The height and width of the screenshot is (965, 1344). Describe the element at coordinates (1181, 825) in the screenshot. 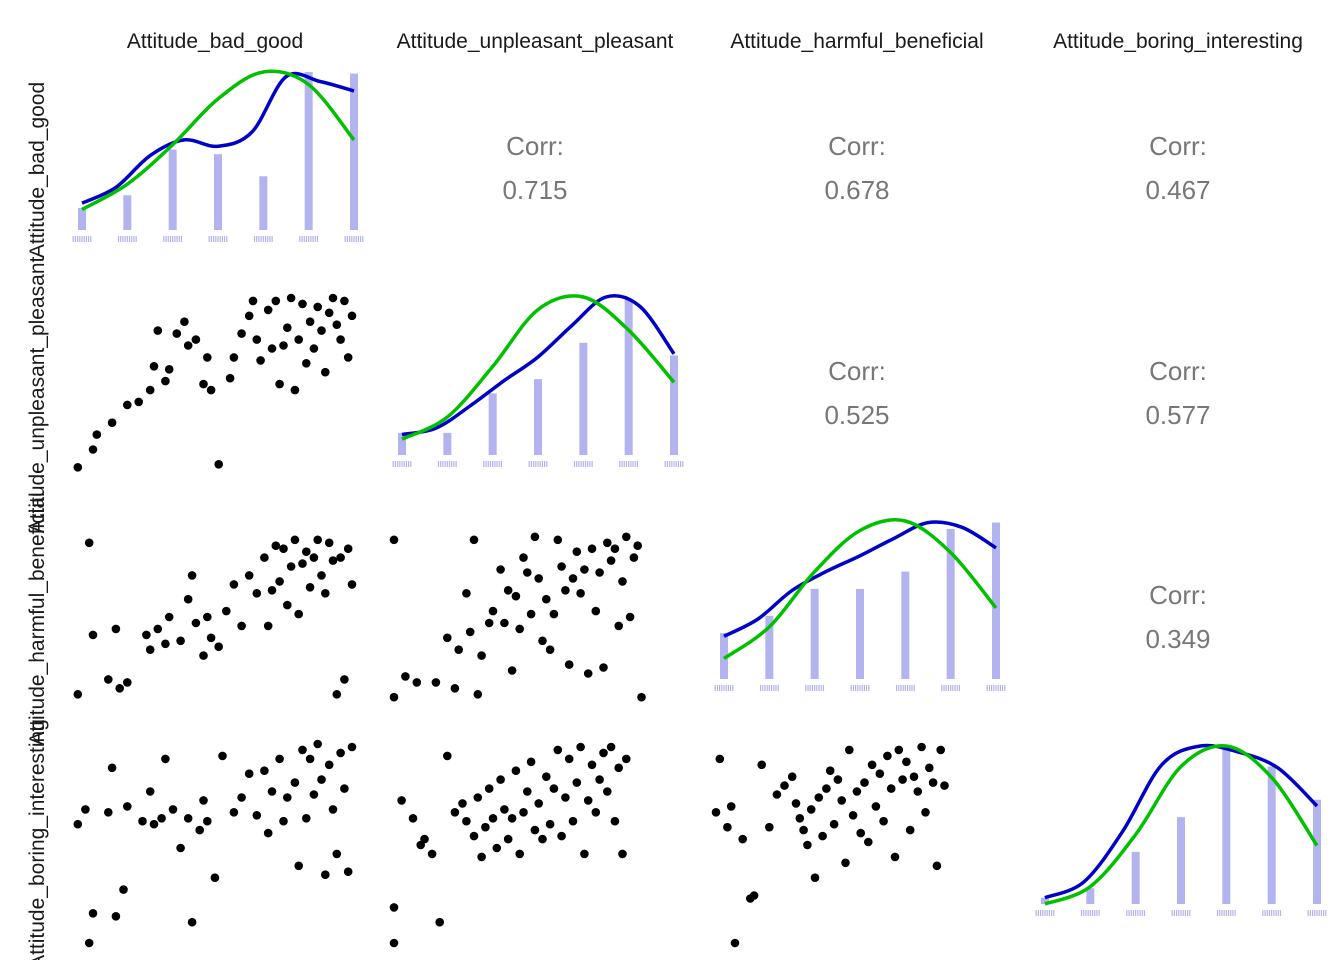

I see `normal-curve` at that location.